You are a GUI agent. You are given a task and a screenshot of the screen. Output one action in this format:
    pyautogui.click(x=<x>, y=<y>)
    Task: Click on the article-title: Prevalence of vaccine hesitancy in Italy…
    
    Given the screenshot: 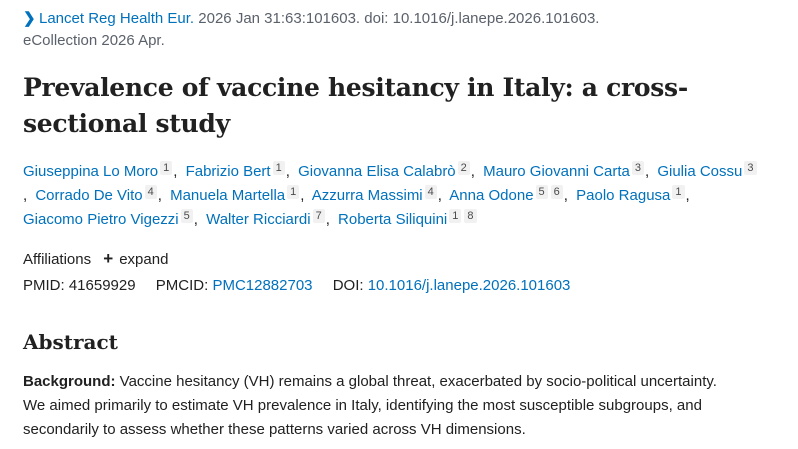 What is the action you would take?
    pyautogui.click(x=355, y=105)
    